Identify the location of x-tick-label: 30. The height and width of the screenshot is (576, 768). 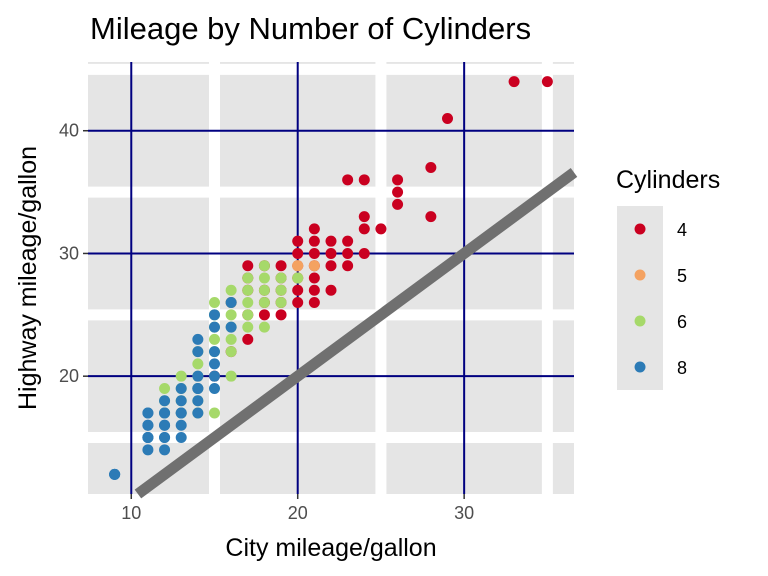
(464, 513).